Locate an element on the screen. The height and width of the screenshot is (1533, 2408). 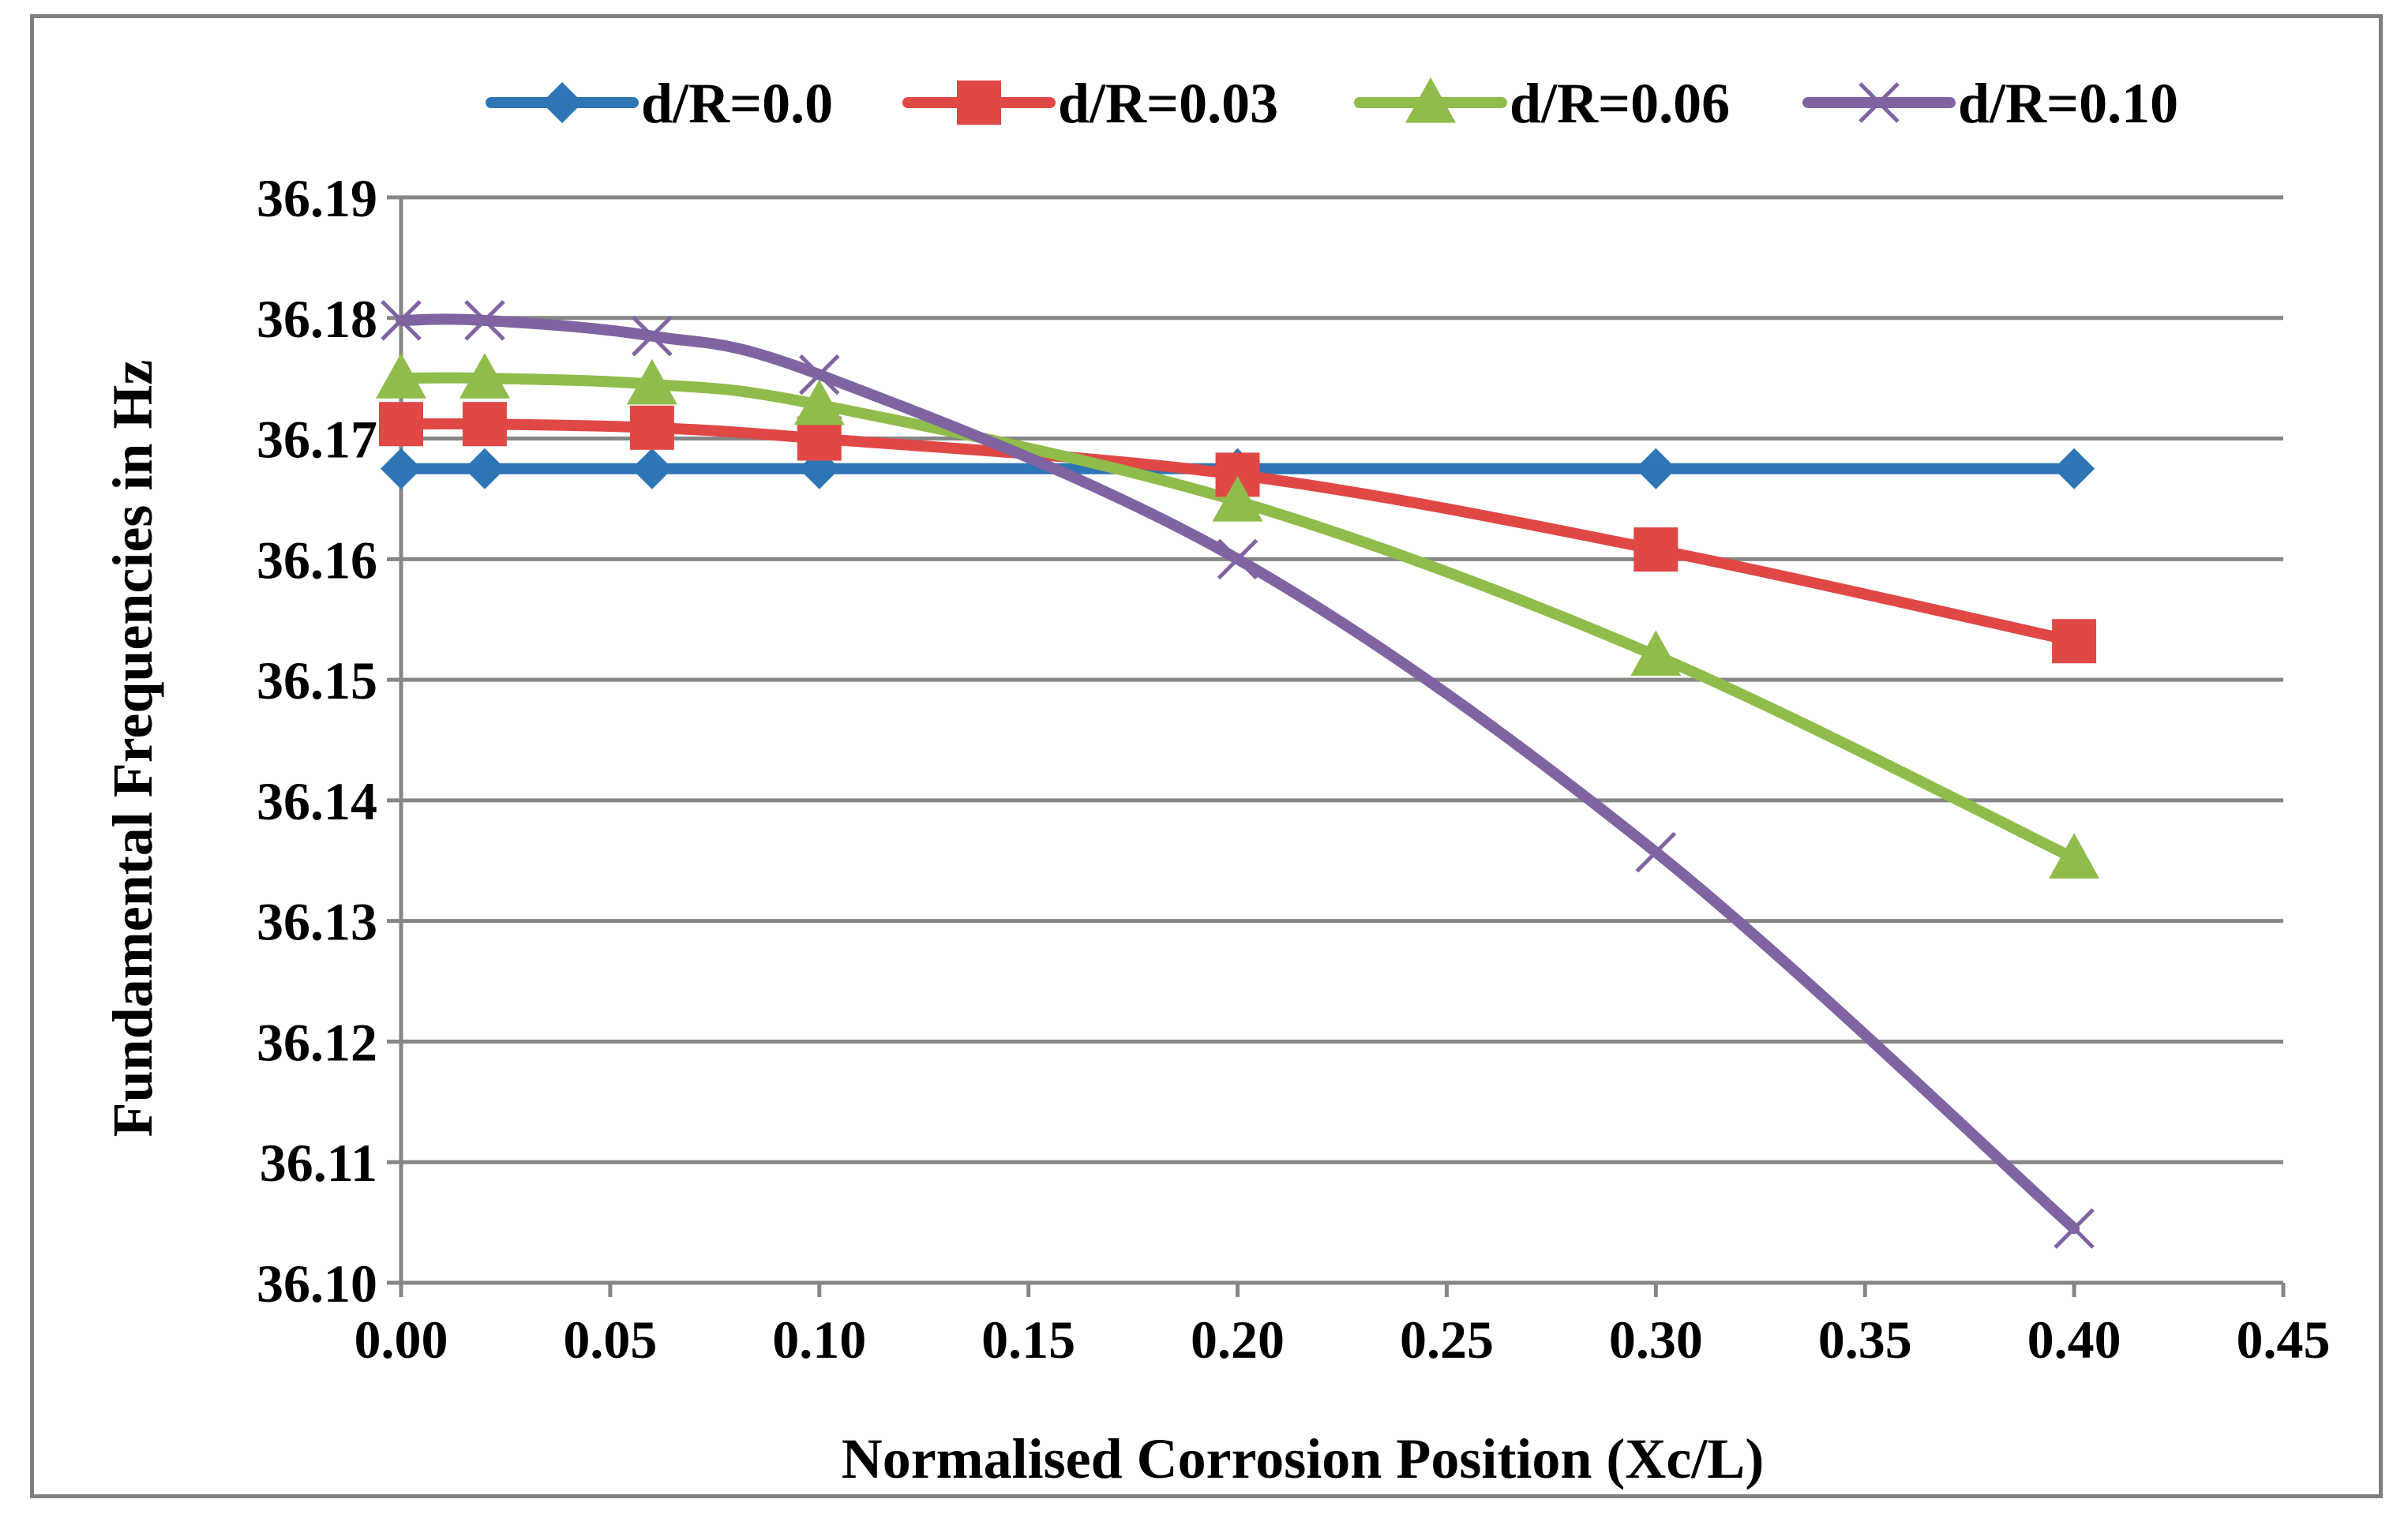
x-tick-label: 0.25 is located at coordinates (1447, 1340).